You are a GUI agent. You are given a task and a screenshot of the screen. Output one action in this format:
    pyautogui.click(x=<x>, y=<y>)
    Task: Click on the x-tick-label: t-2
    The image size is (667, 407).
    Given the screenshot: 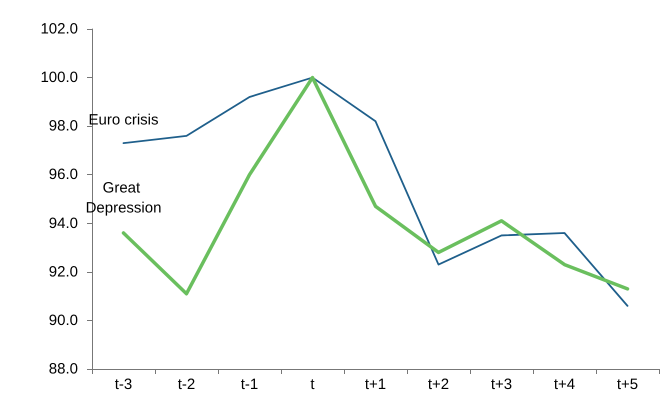 What is the action you would take?
    pyautogui.click(x=187, y=384)
    